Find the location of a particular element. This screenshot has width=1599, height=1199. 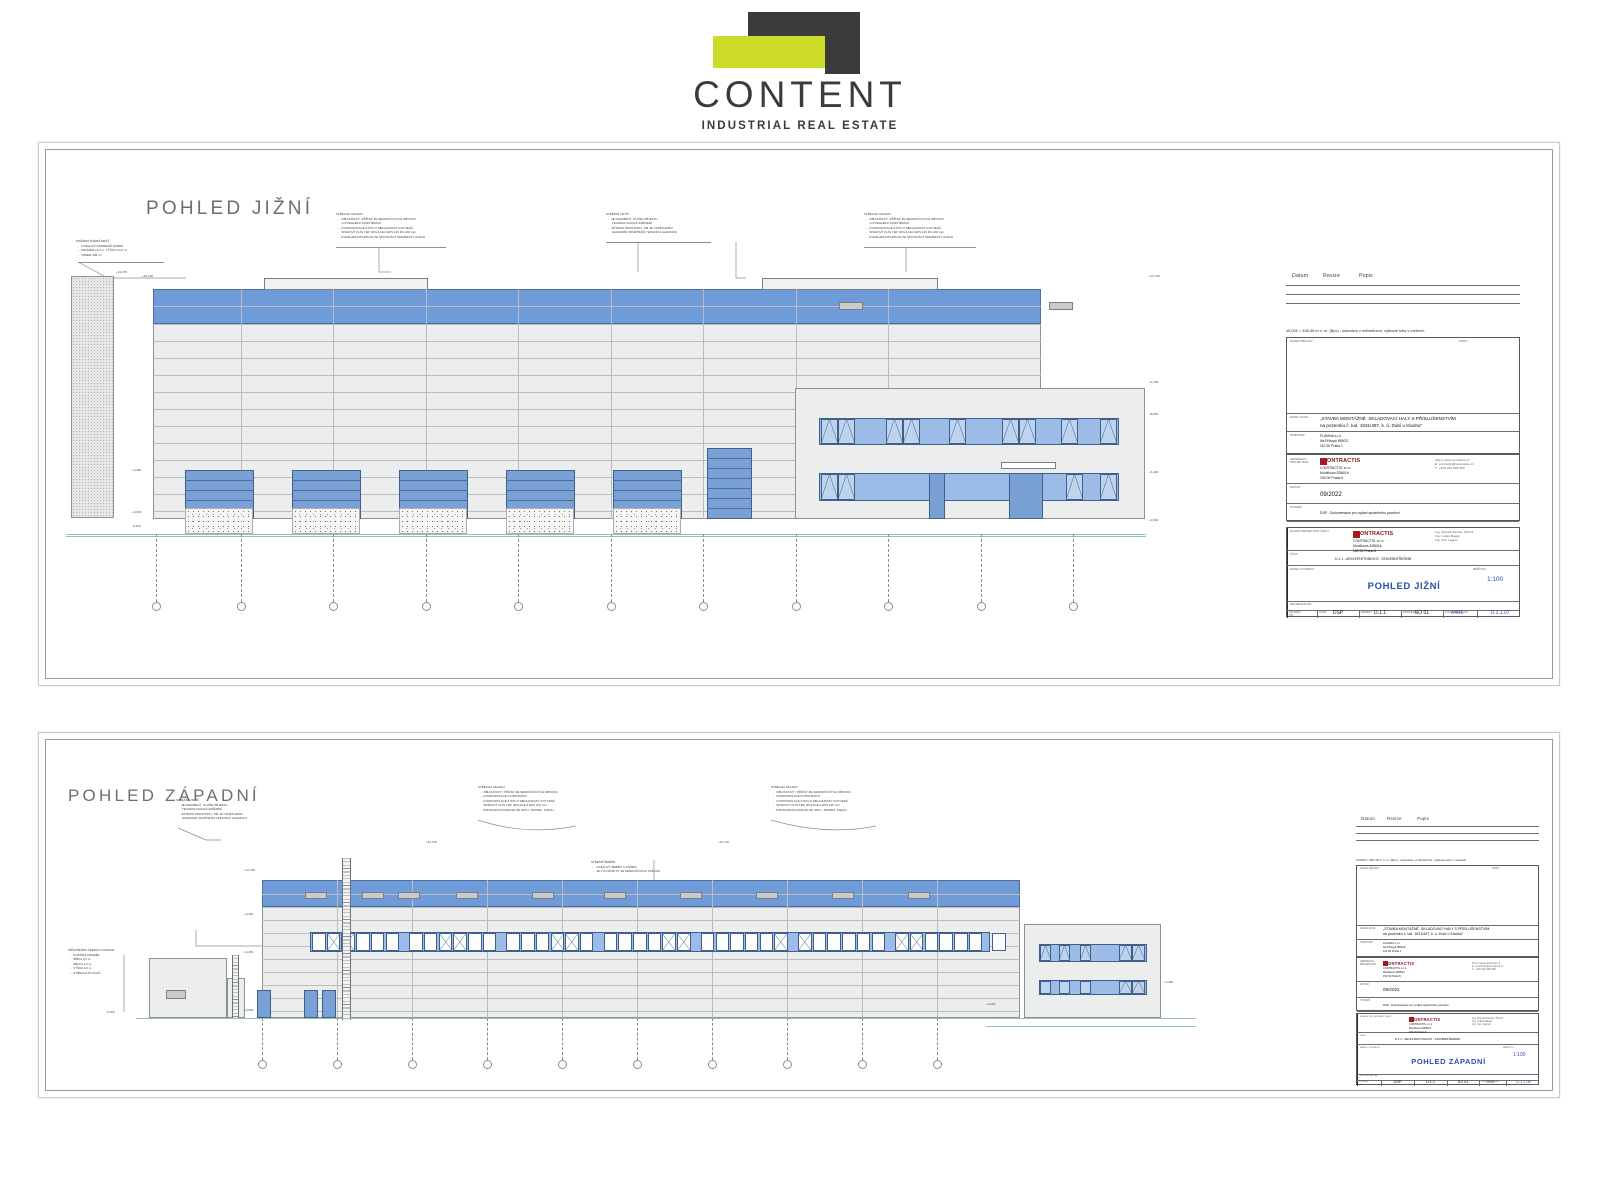

tb-label-profese: PROFESE: is located at coordinates (1410, 612).